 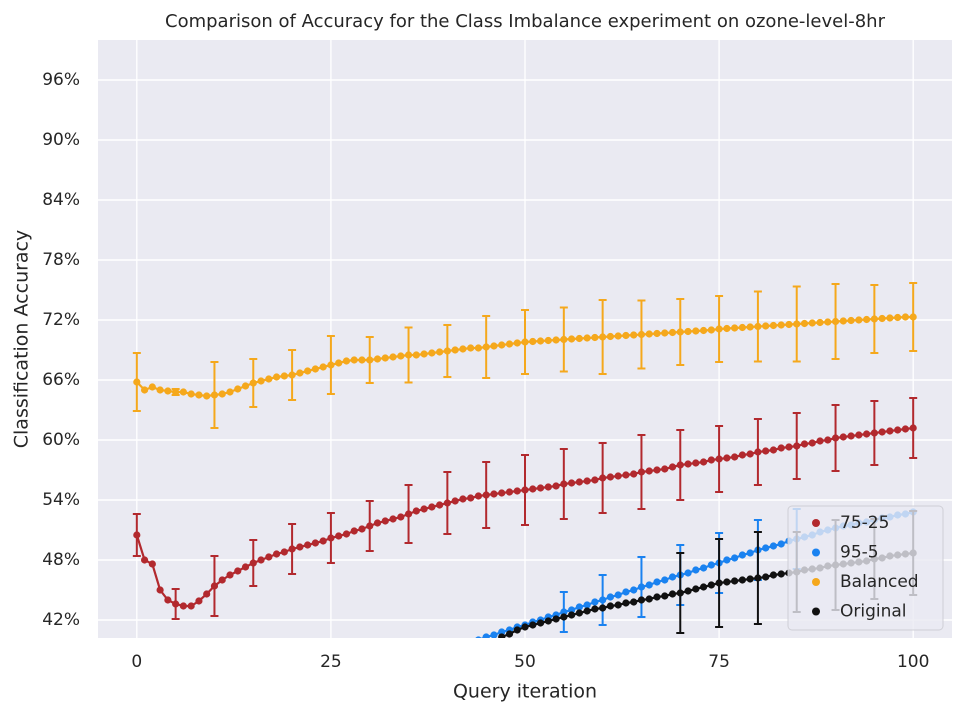 What do you see at coordinates (816, 582) in the screenshot?
I see `legend-marker` at bounding box center [816, 582].